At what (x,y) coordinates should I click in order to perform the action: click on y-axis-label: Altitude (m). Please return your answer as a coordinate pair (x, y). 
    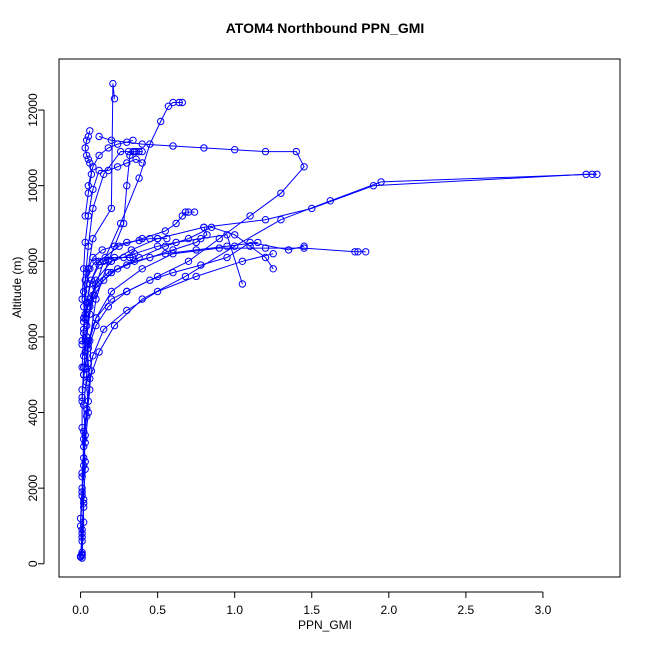
    Looking at the image, I should click on (17, 287).